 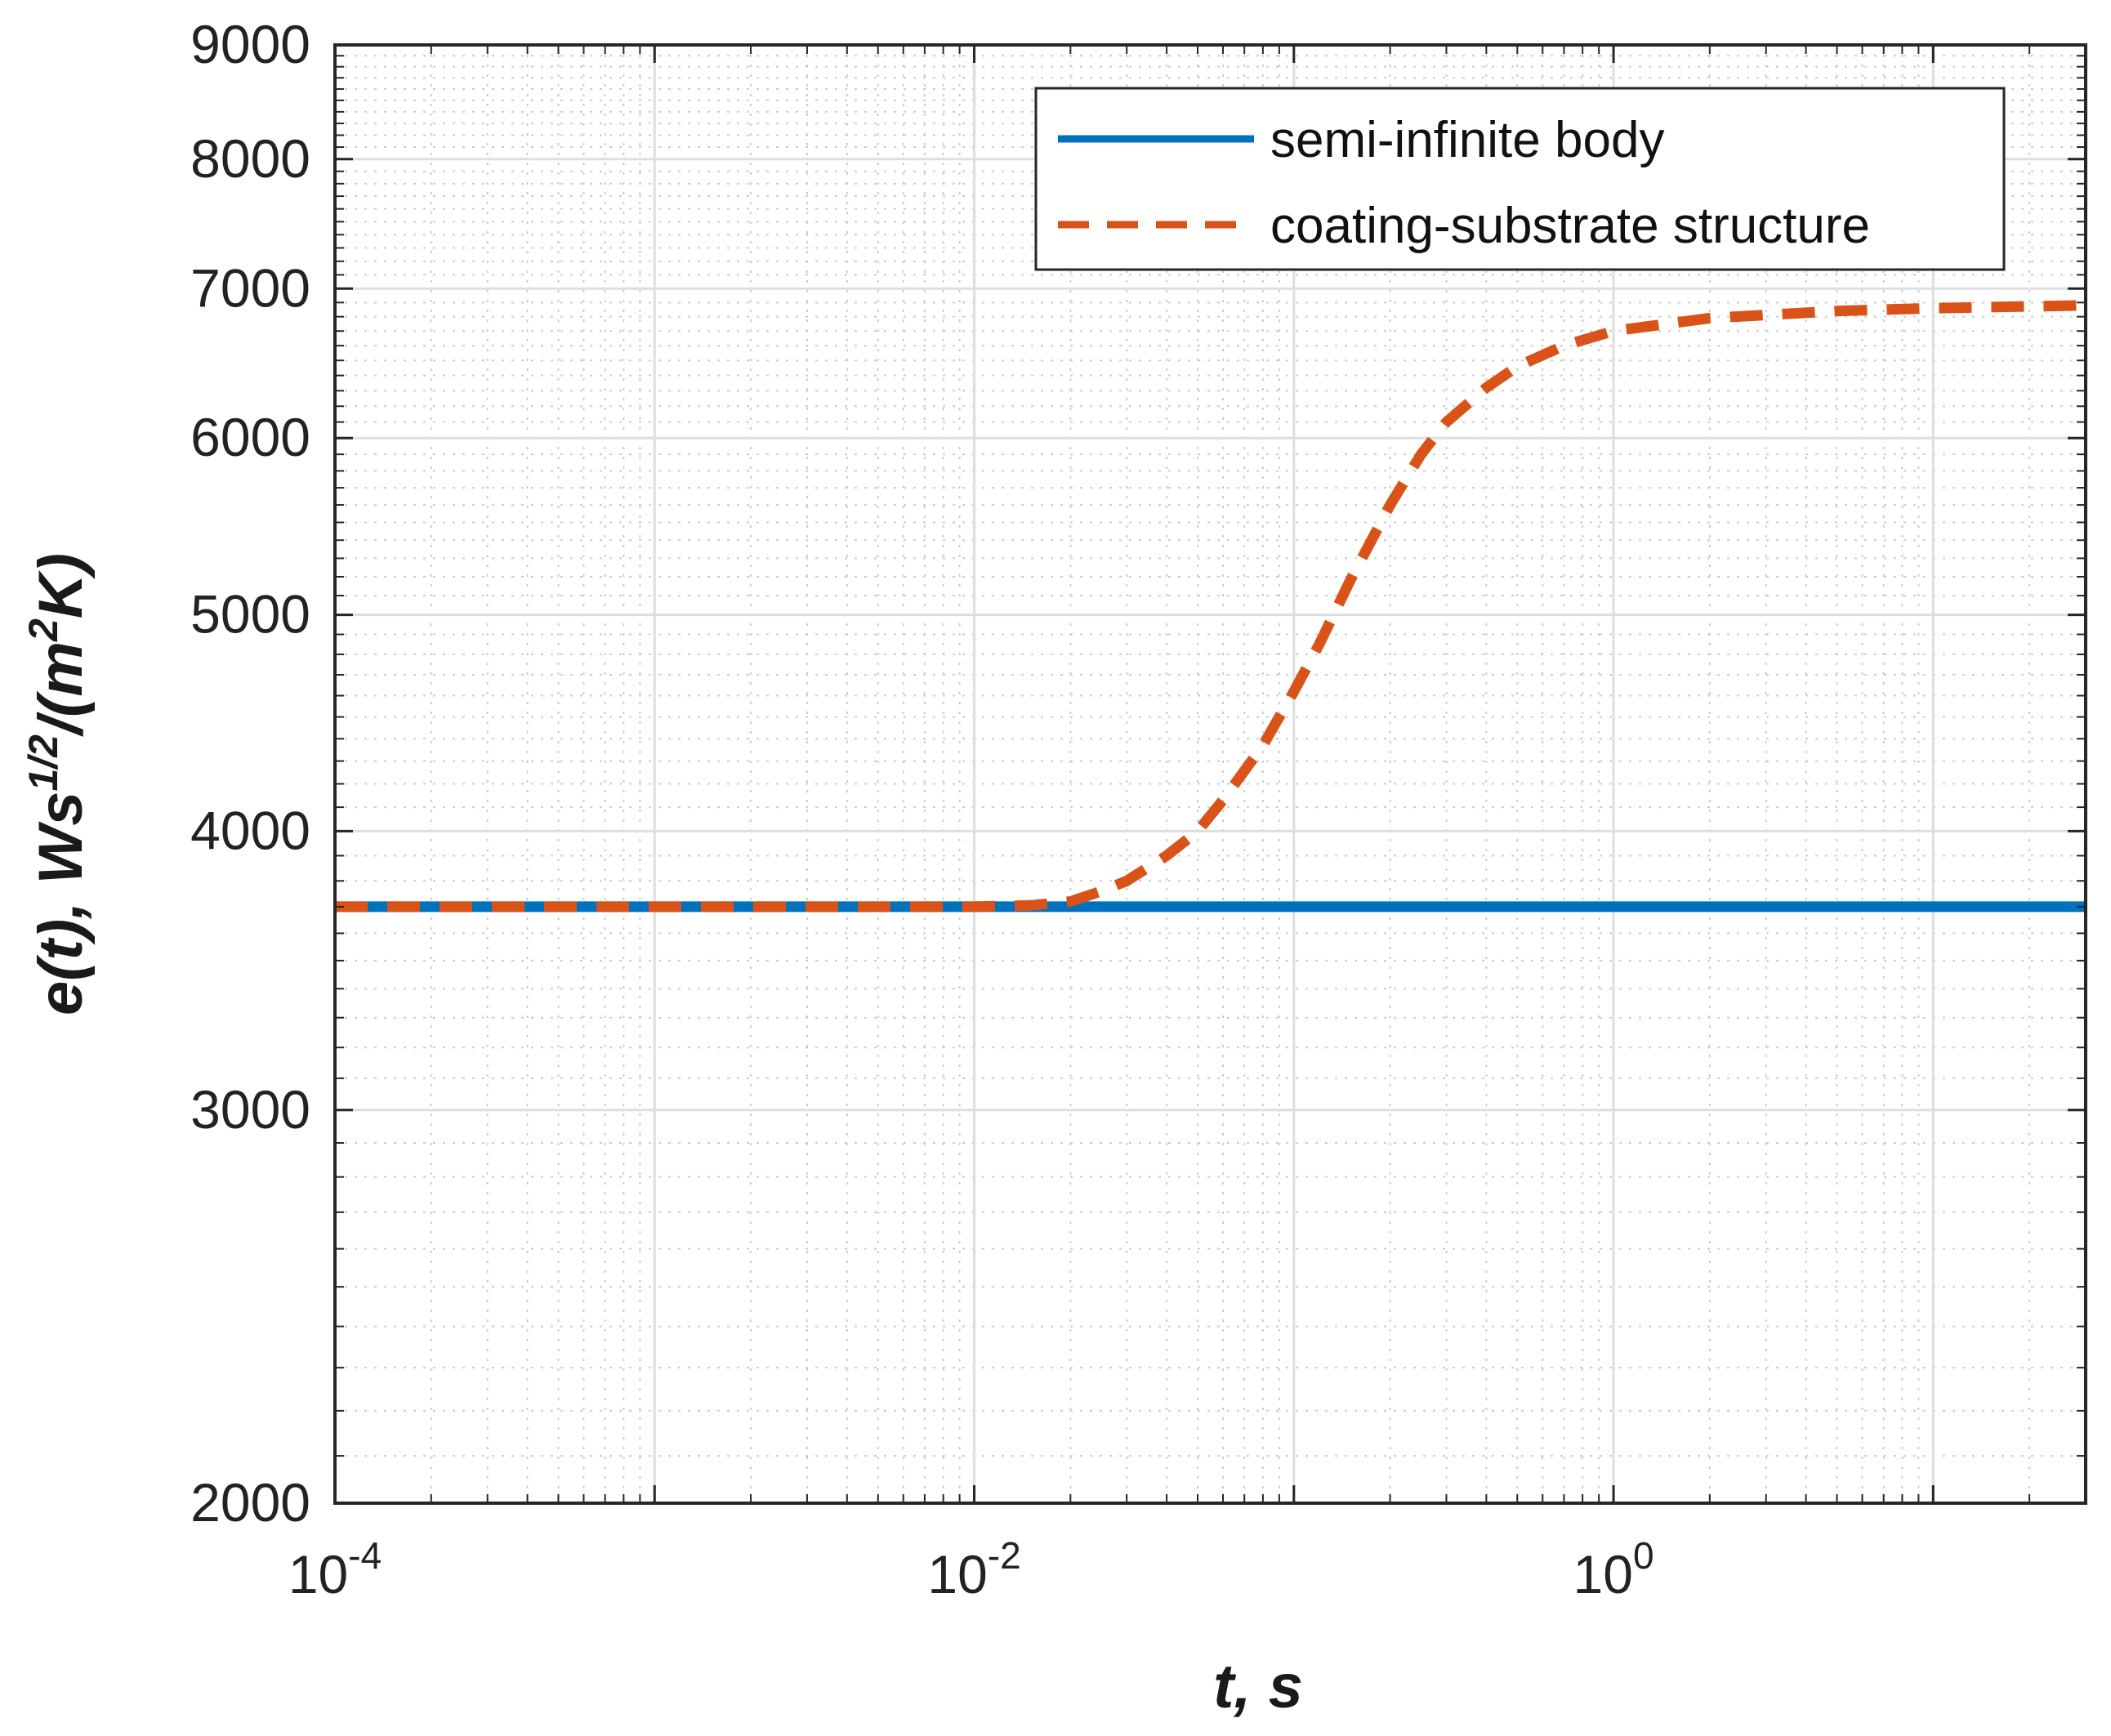 I want to click on y-axis-label: e(t), Ws1/2/(m2K), so click(x=58, y=784).